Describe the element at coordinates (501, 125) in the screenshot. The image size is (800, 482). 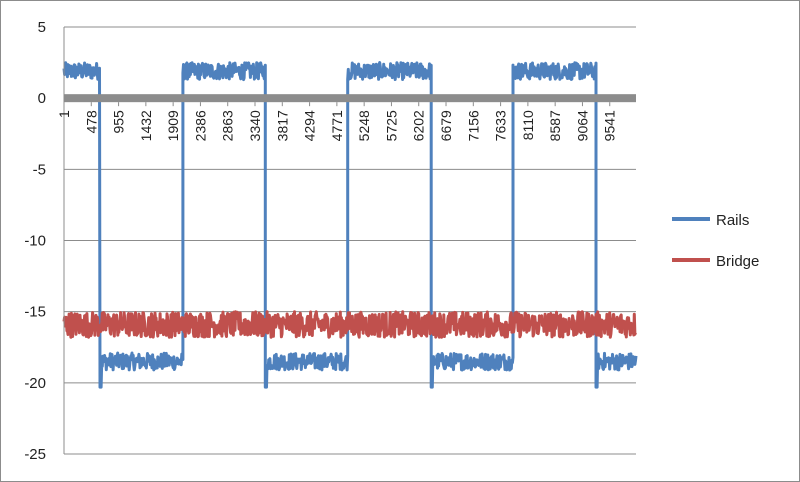
I see `x-tick-label: 7633` at that location.